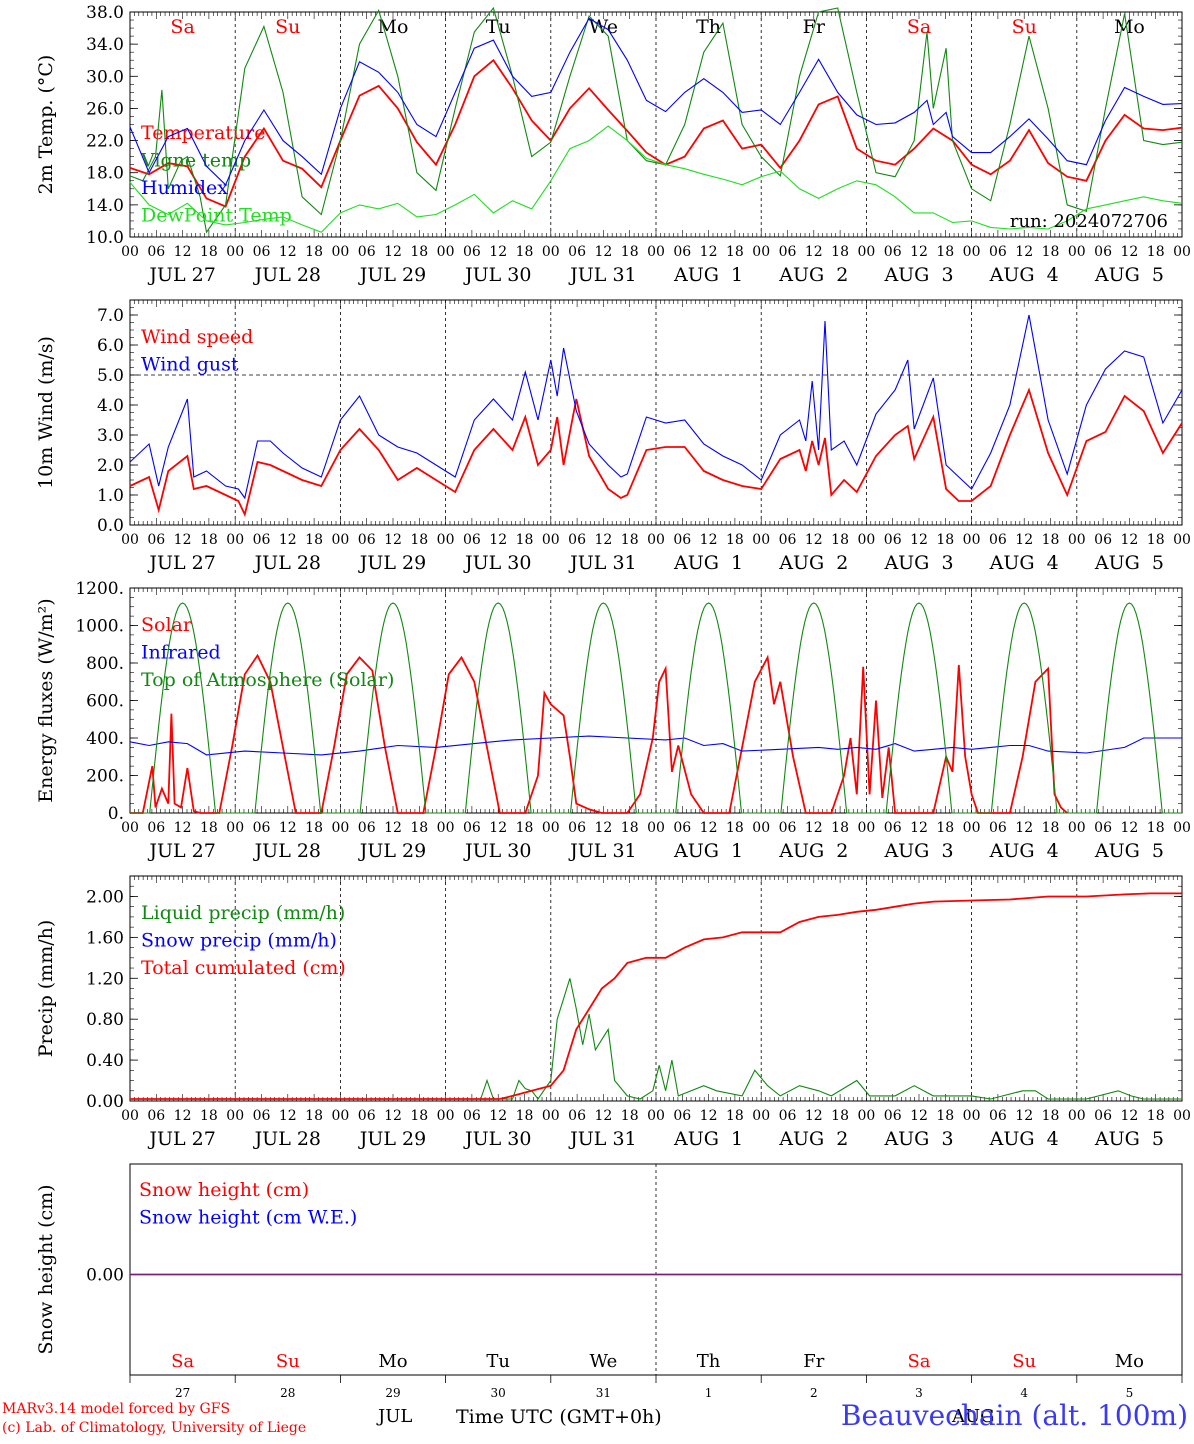 Image resolution: width=1194 pixels, height=1444 pixels. Describe the element at coordinates (287, 851) in the screenshot. I see `date-label: JUL 28` at that location.